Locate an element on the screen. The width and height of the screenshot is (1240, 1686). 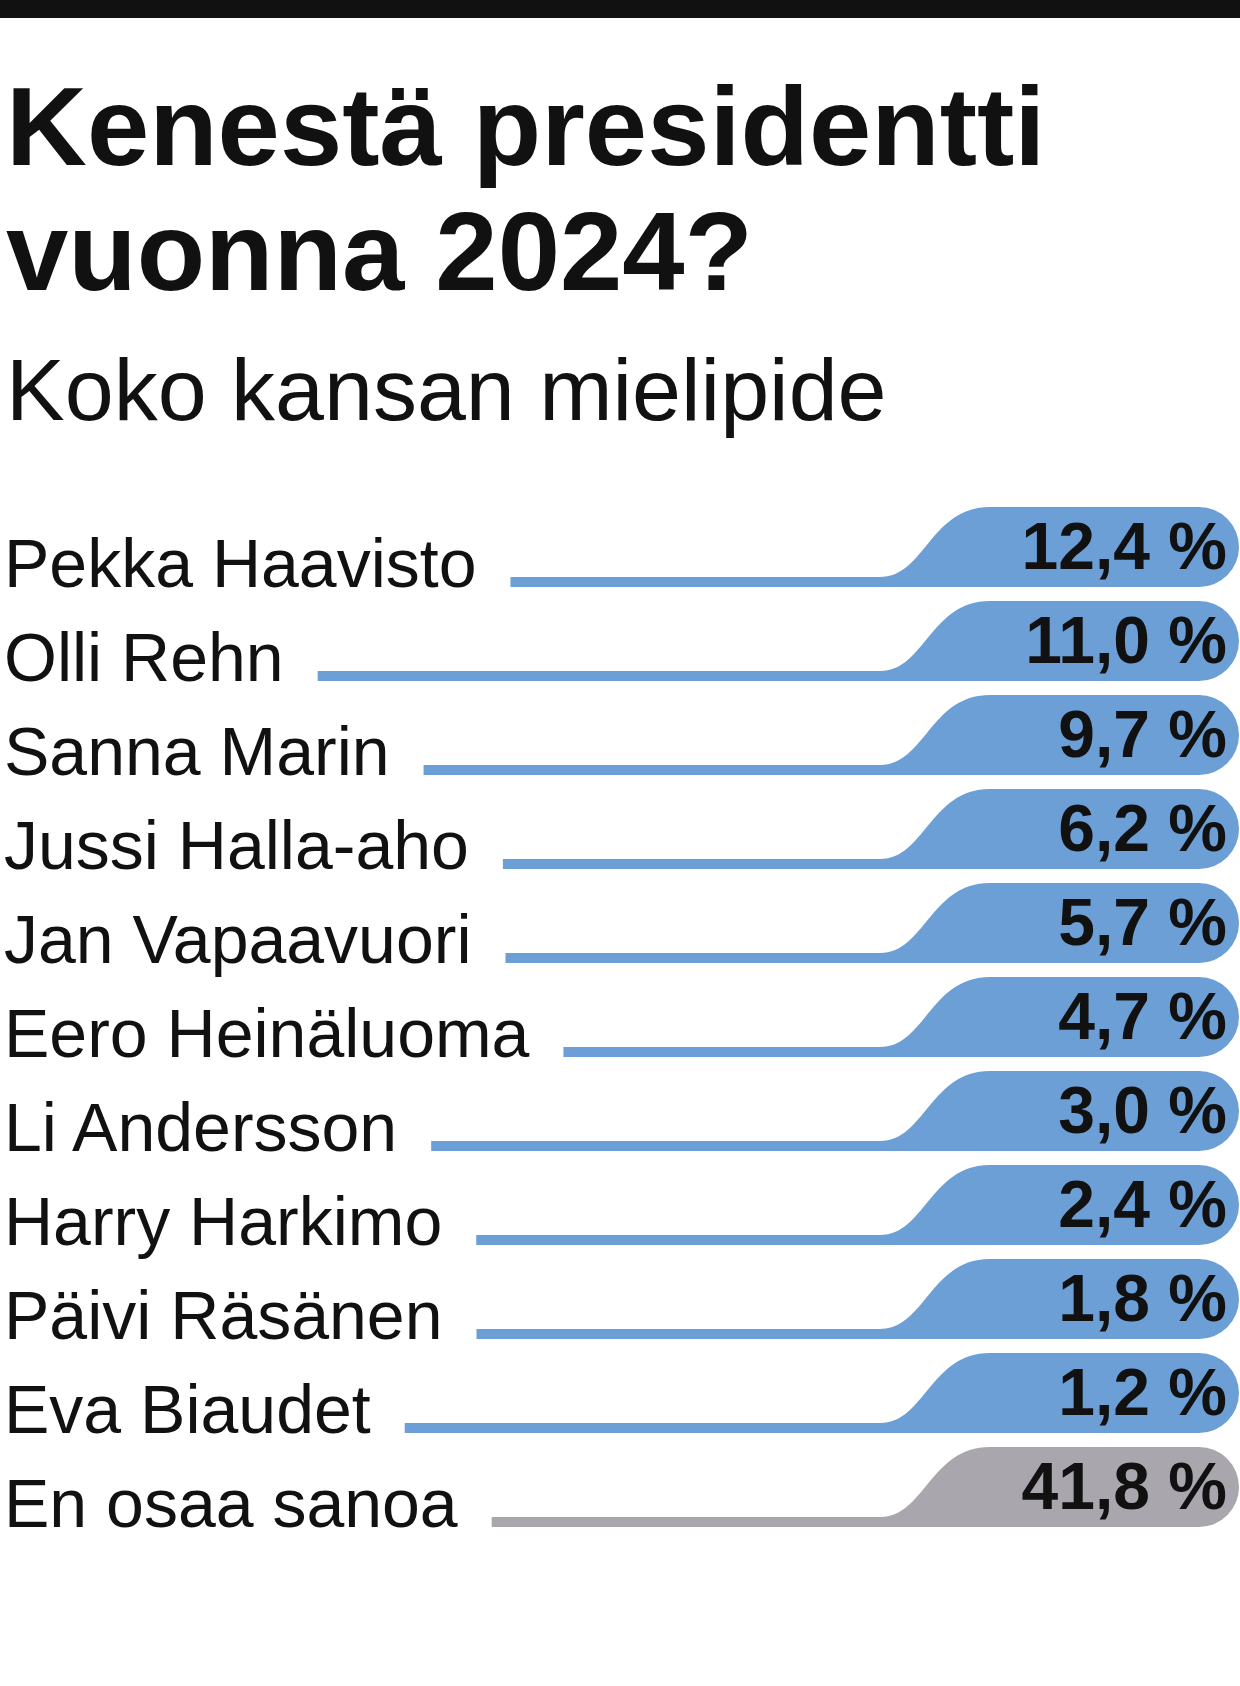
data-label: 41,8 % is located at coordinates (1124, 1486).